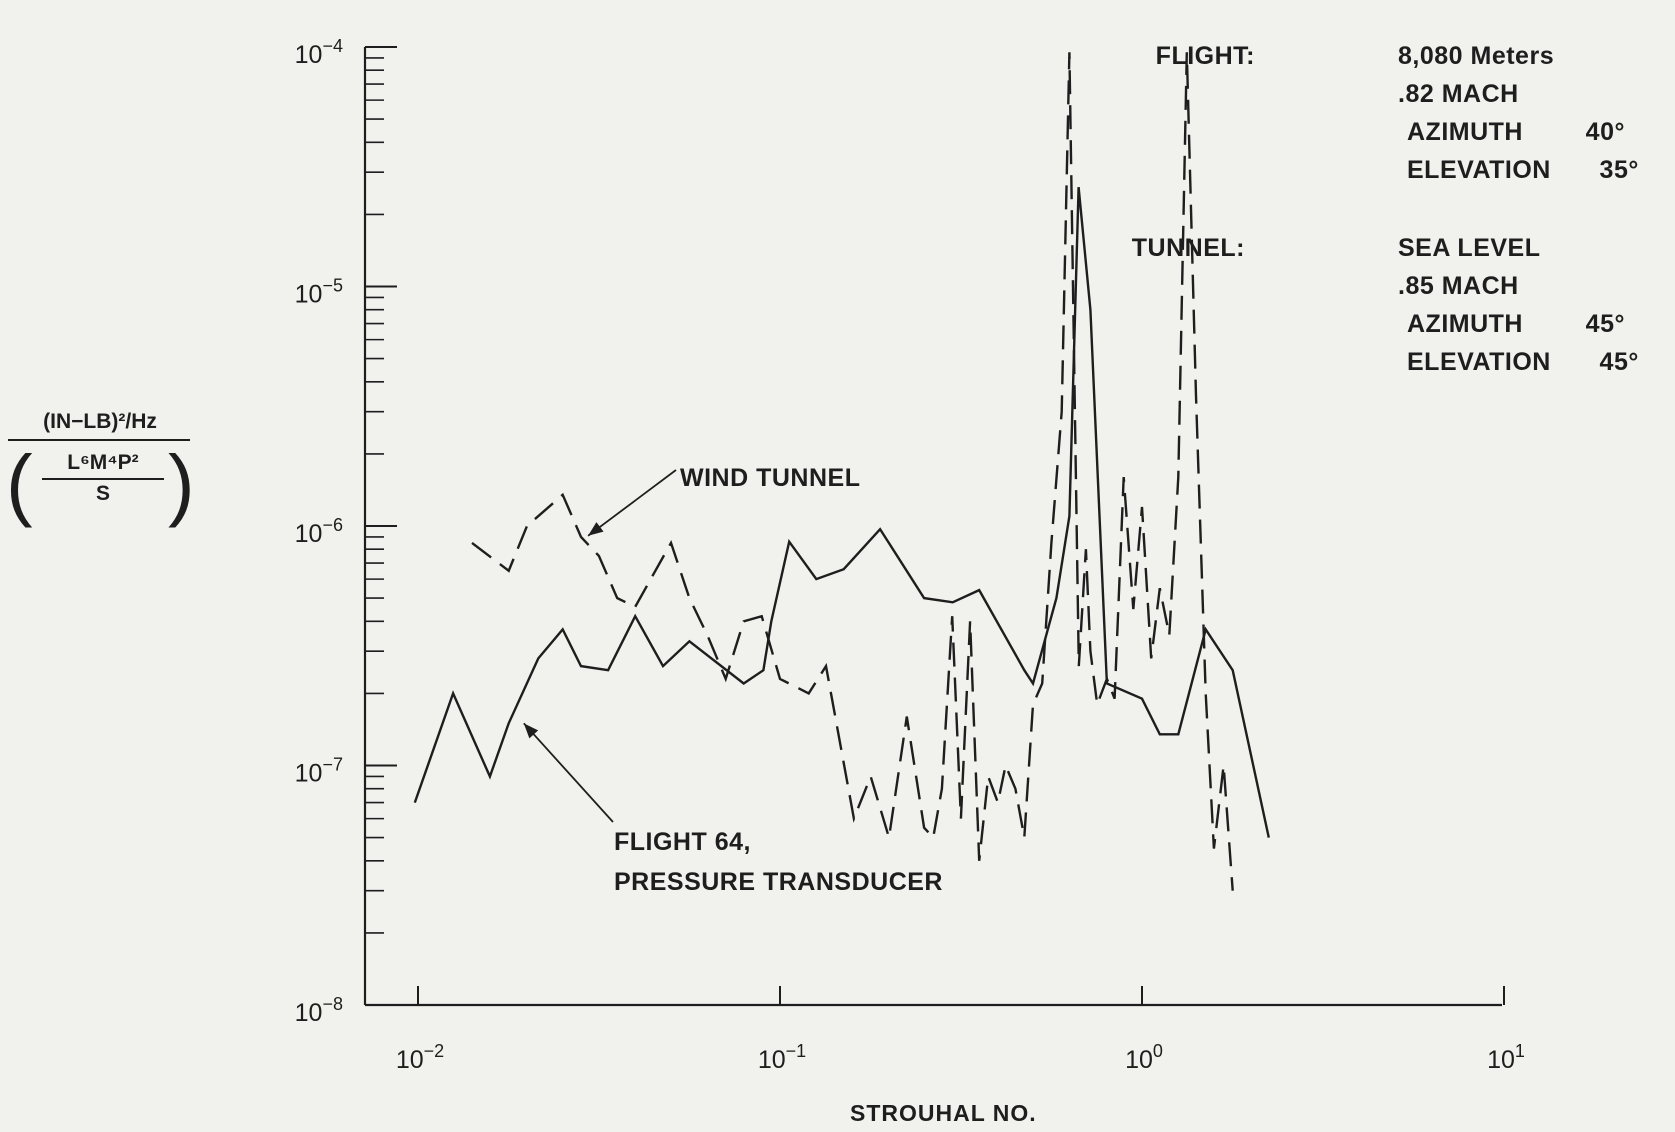 This screenshot has height=1132, width=1675. I want to click on wind-tunnel-arrowhead, so click(596, 529).